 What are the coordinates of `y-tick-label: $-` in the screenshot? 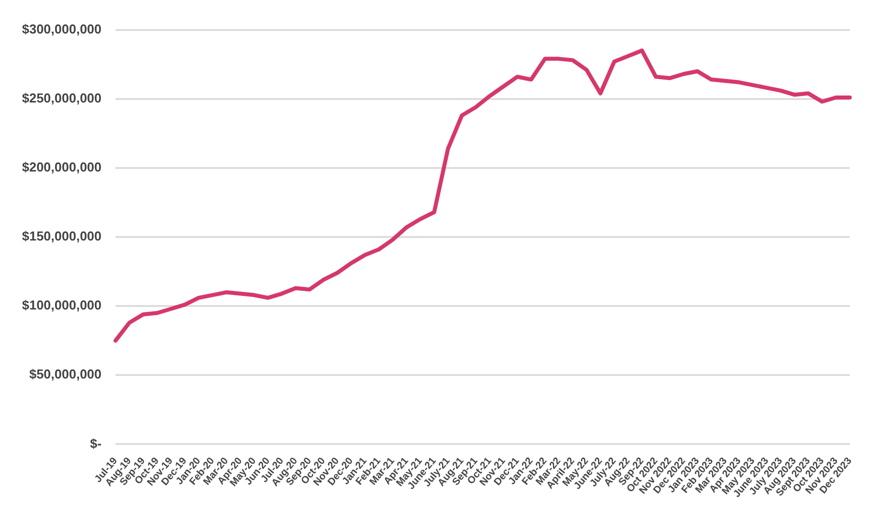 It's located at (96, 443).